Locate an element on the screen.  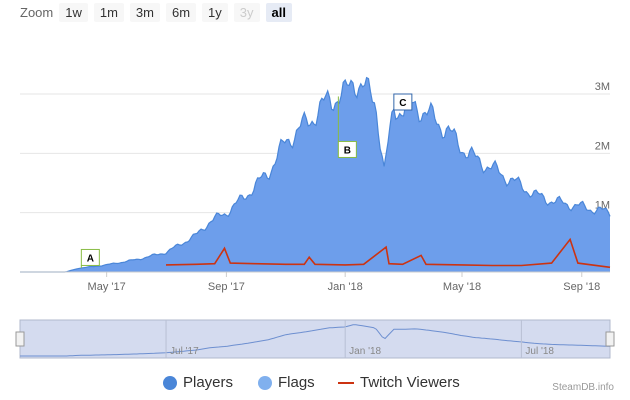
legend-item-flags: Flags is located at coordinates (286, 382).